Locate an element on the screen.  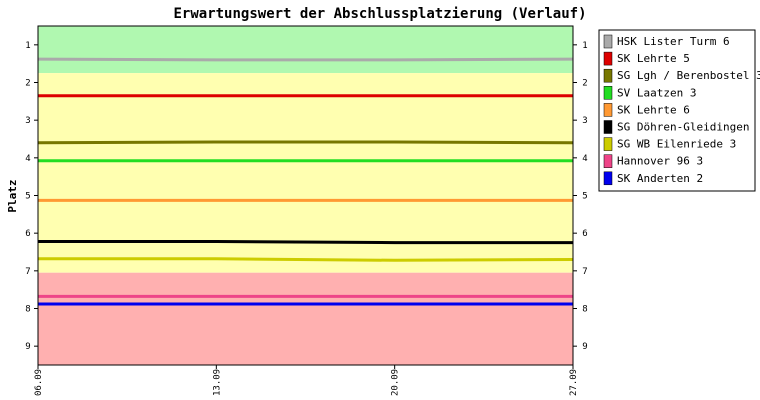
legend-label-4: SV Laatzen 3 is located at coordinates (656, 92).